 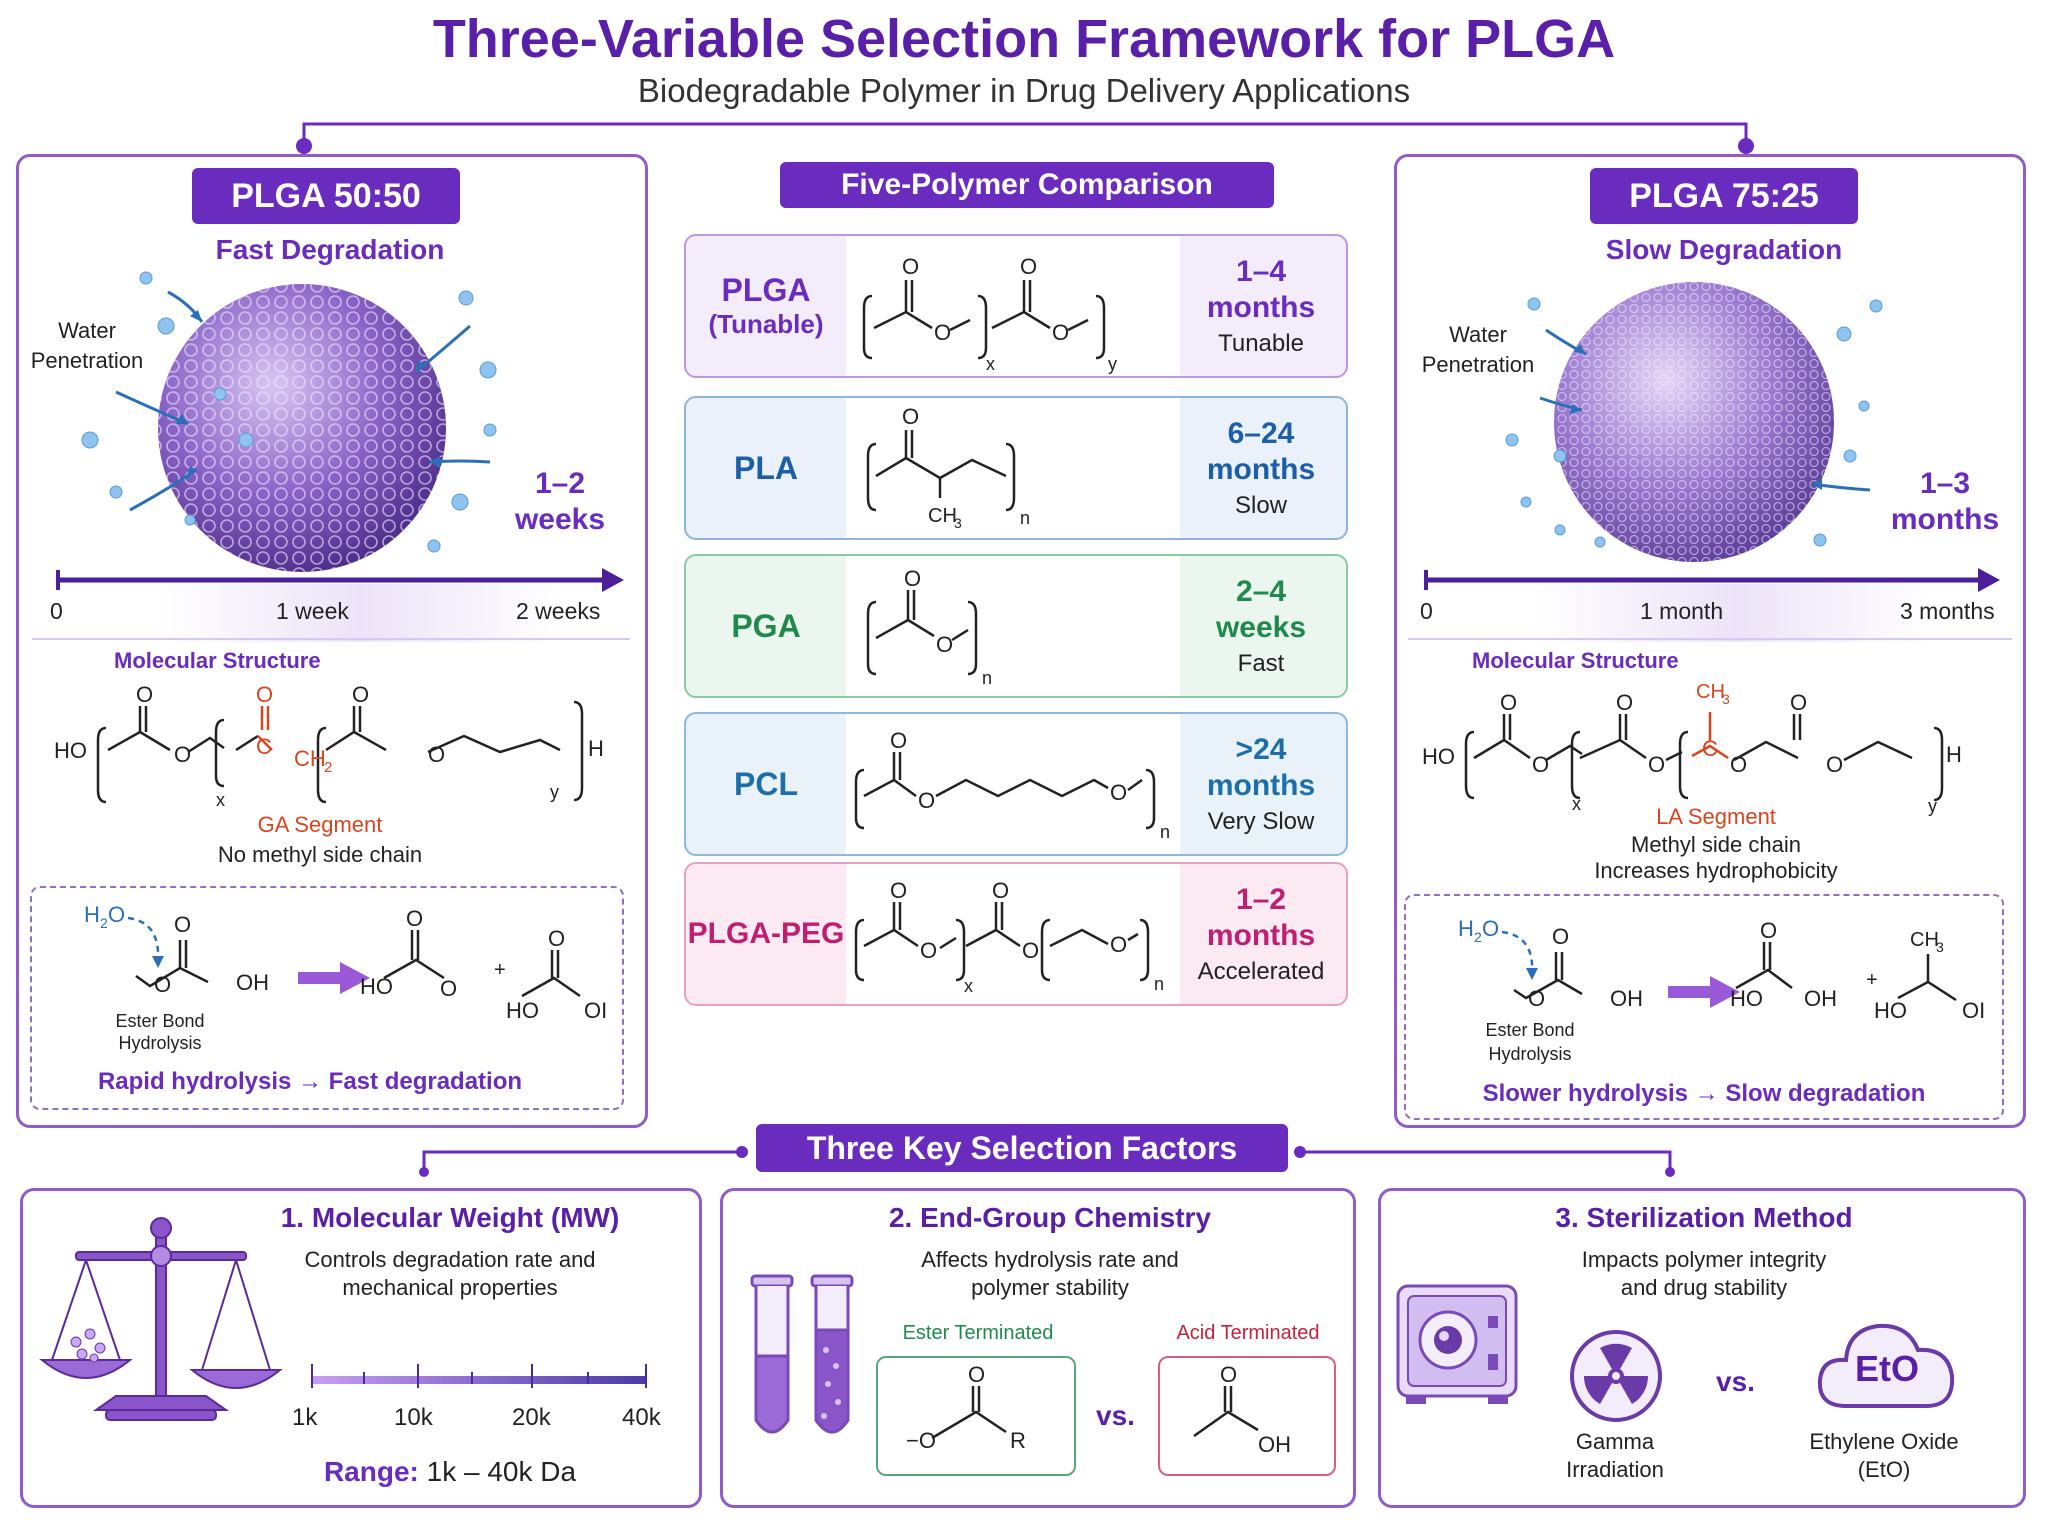 What do you see at coordinates (1530, 1030) in the screenshot?
I see `right-hydrolysis-label-line1: Ester Bond` at bounding box center [1530, 1030].